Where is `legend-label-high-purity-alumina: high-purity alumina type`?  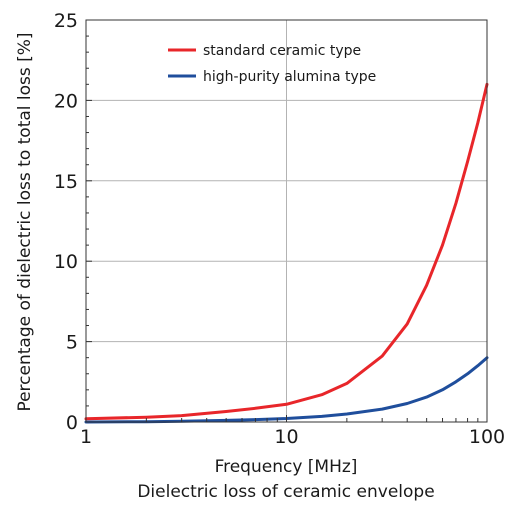
legend-label-high-purity-alumina: high-purity alumina type is located at coordinates (289, 77).